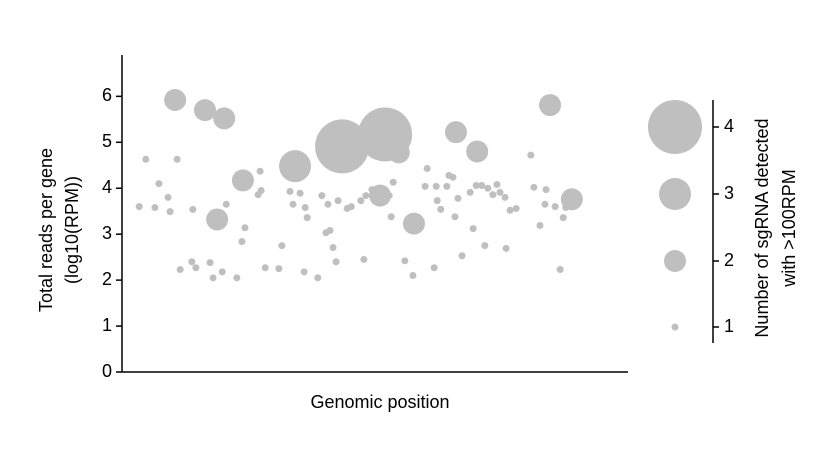 This screenshot has height=466, width=840. What do you see at coordinates (46, 230) in the screenshot?
I see `y-axis-label: Total reads per gene` at bounding box center [46, 230].